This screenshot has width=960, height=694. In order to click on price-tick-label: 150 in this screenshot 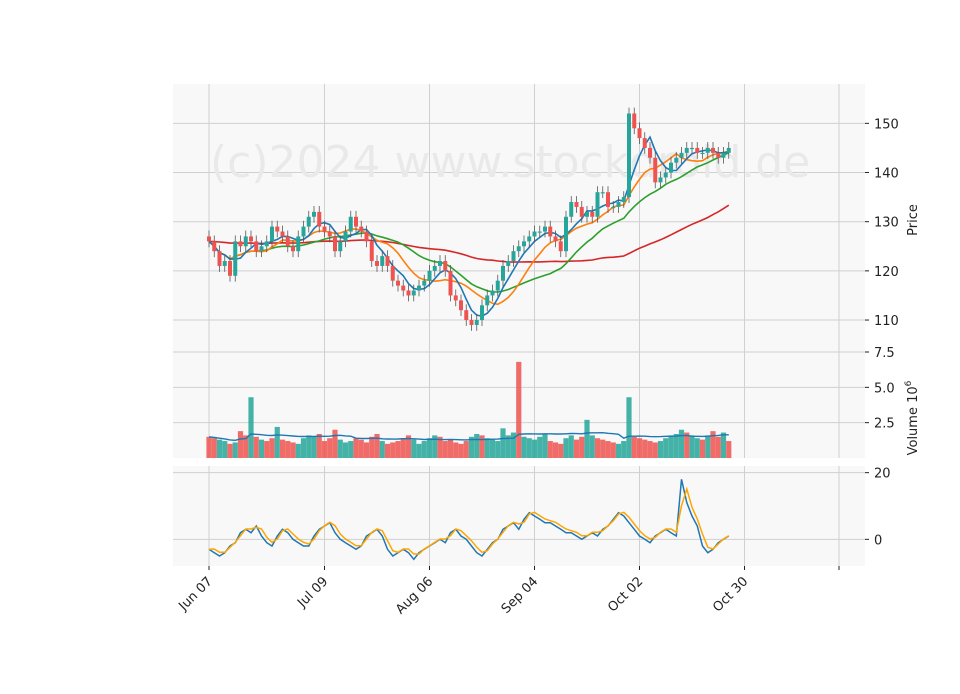, I will do `click(886, 124)`.